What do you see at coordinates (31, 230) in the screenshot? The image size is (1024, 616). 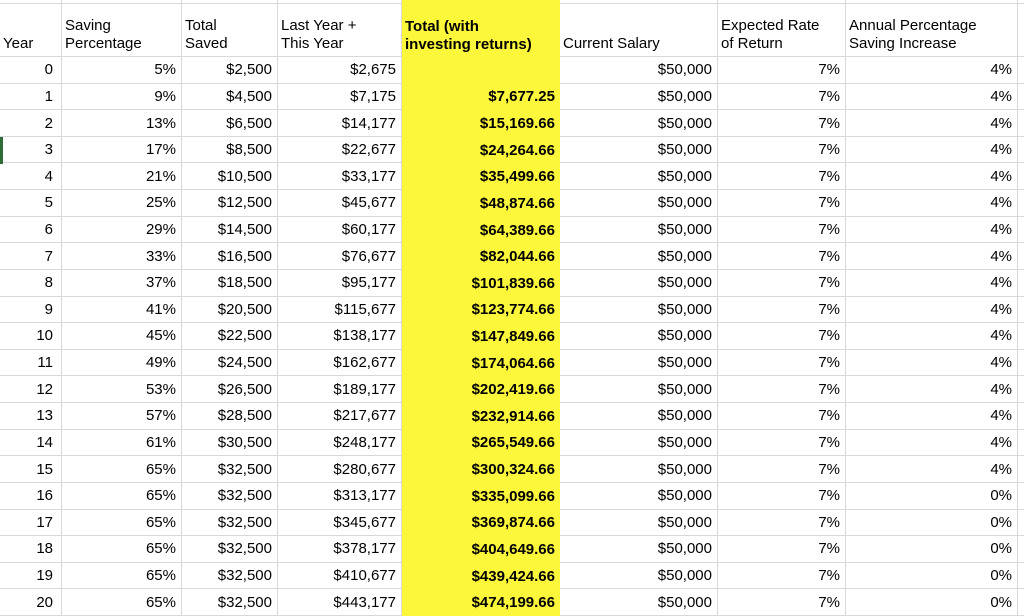 I see `cell-year: 6` at bounding box center [31, 230].